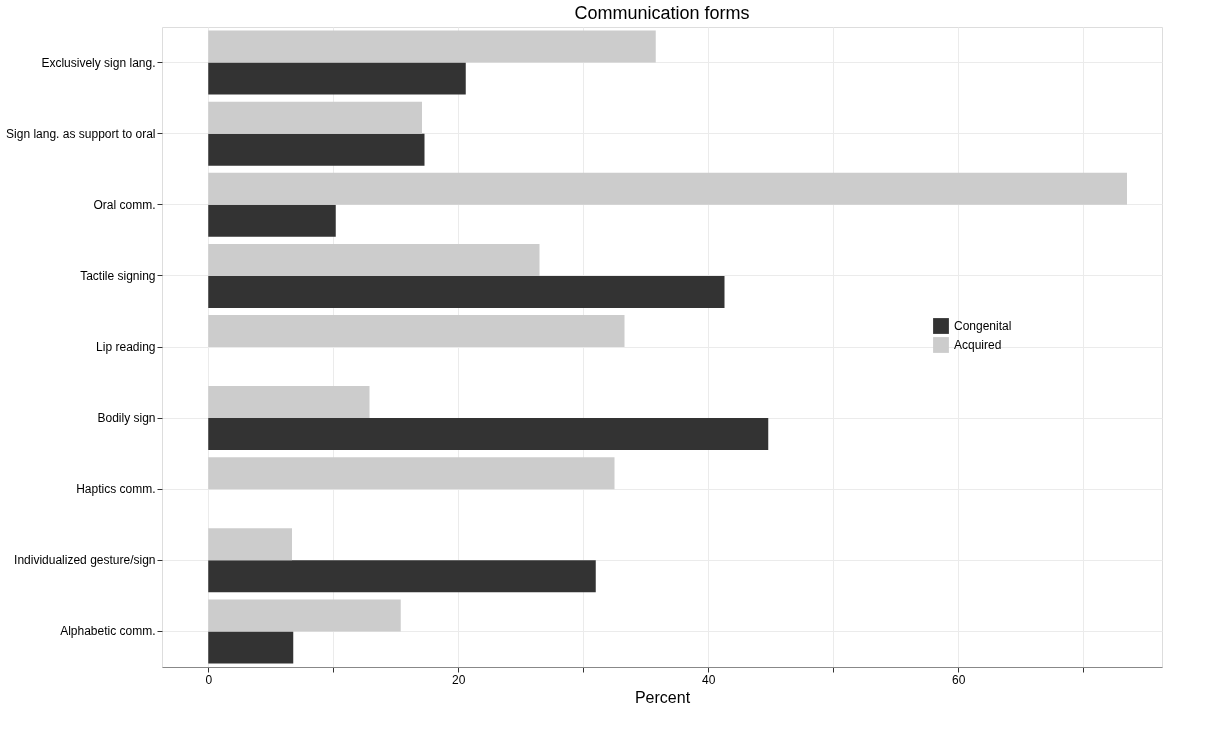 The height and width of the screenshot is (745, 1232). What do you see at coordinates (81, 133) in the screenshot?
I see `y-tick-label: Sign lang. as support to oral` at bounding box center [81, 133].